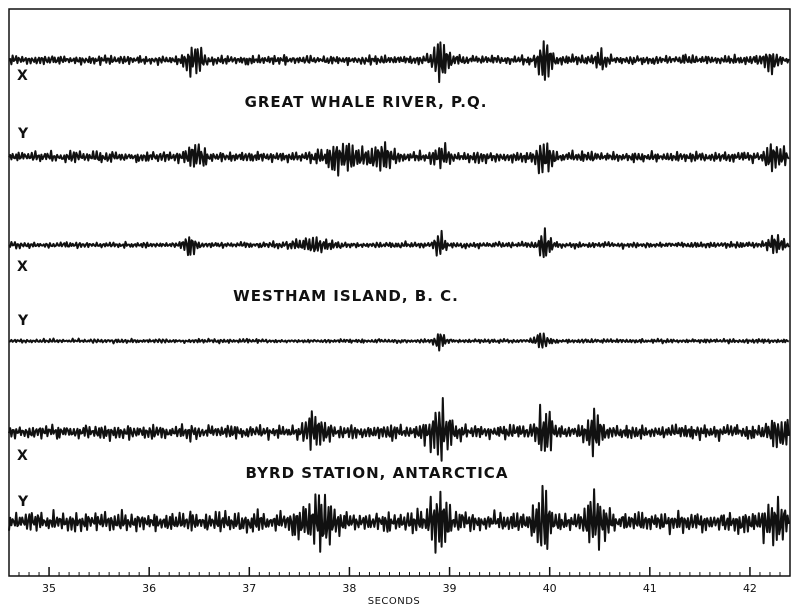  Describe the element at coordinates (249, 588) in the screenshot. I see `x-tick-label-37: 37` at that location.